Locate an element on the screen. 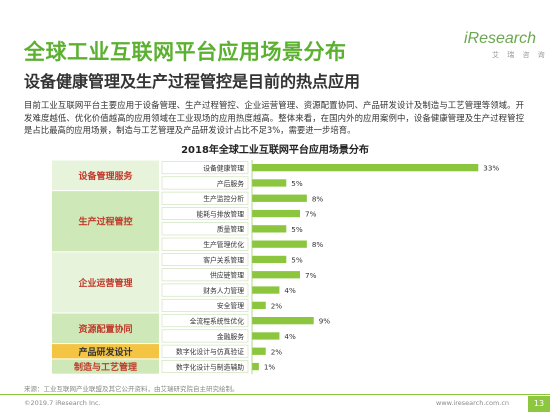 The width and height of the screenshot is (550, 412). category-label: 全流程系统性优化 is located at coordinates (217, 320).